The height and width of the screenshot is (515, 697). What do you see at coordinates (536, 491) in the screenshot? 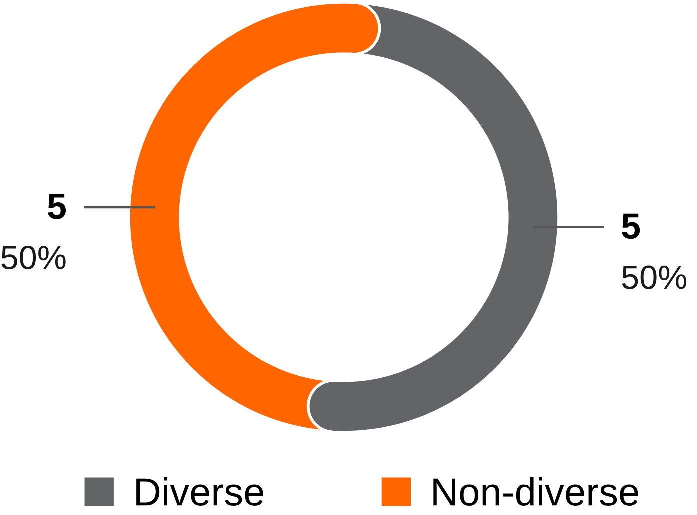
I see `legend-label: Non-diverse` at bounding box center [536, 491].